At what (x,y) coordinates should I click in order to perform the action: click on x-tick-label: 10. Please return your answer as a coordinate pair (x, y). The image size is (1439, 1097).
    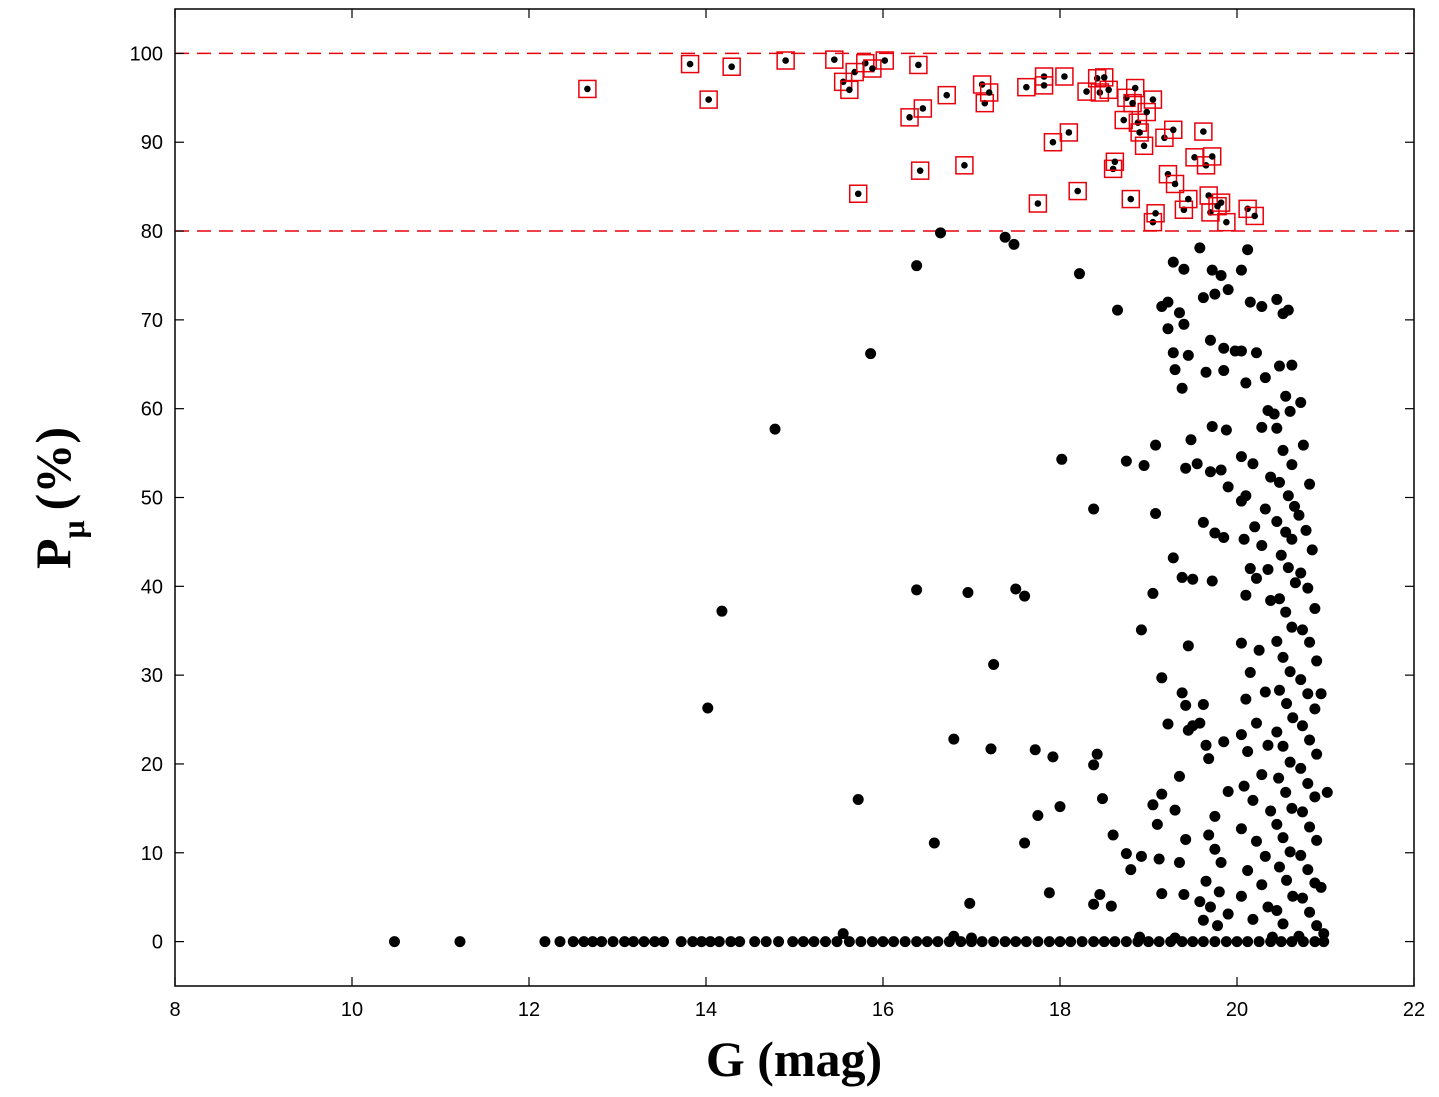
    Looking at the image, I should click on (352, 1010).